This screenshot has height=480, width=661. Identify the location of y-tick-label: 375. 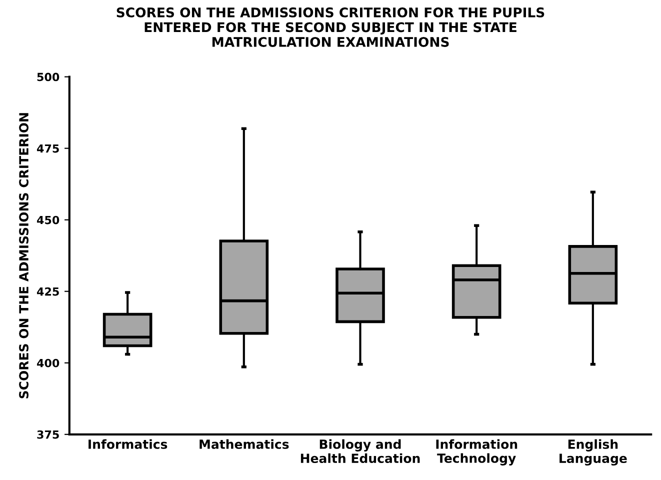
(48, 434).